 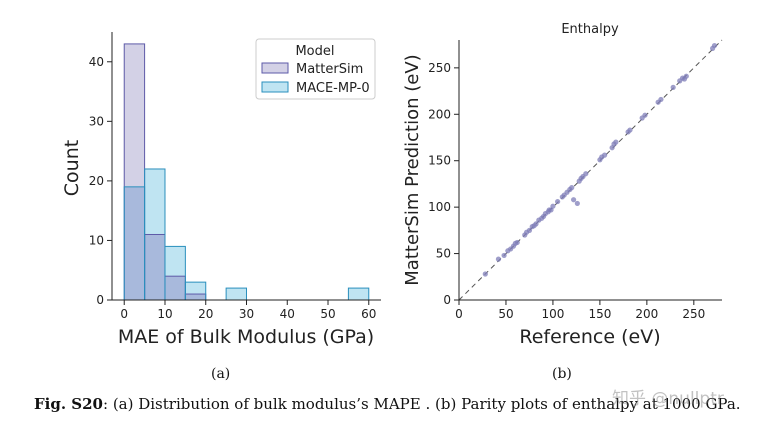 I want to click on x-tick-label: 20, so click(x=205, y=314).